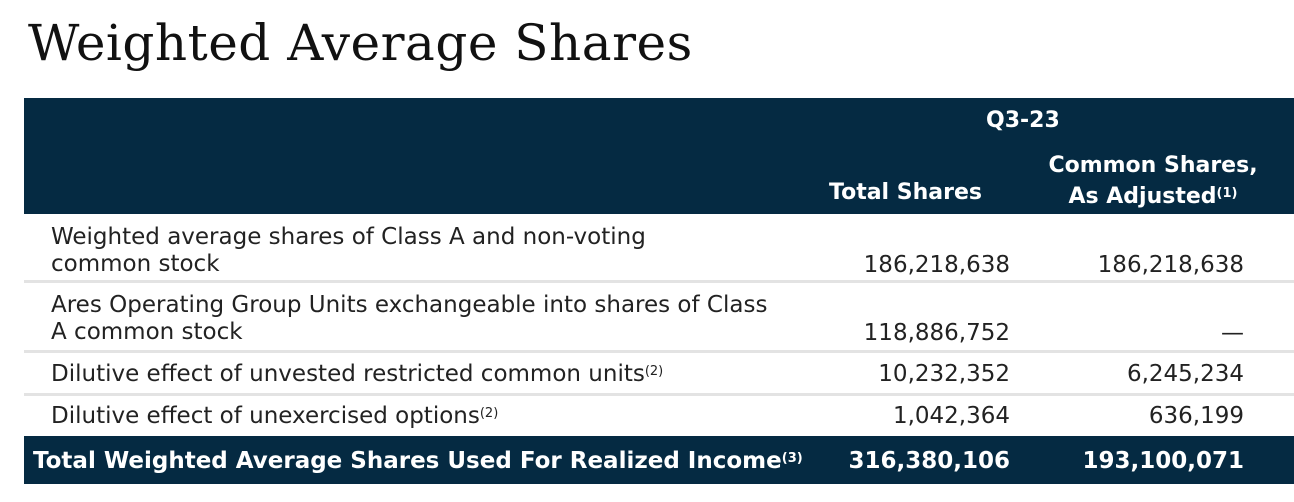 Image resolution: width=1294 pixels, height=502 pixels. Describe the element at coordinates (936, 333) in the screenshot. I see `total-shares-value: 118,886,752` at that location.